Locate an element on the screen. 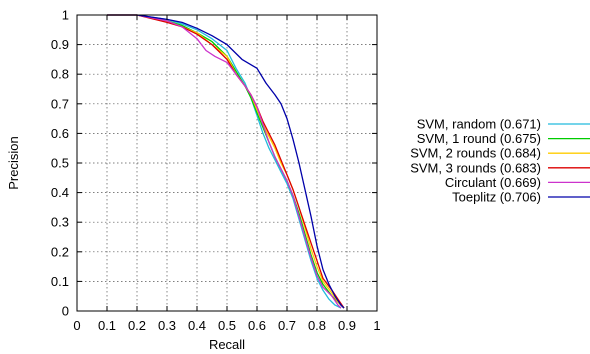  x-tick-label: 0.4 is located at coordinates (197, 325).